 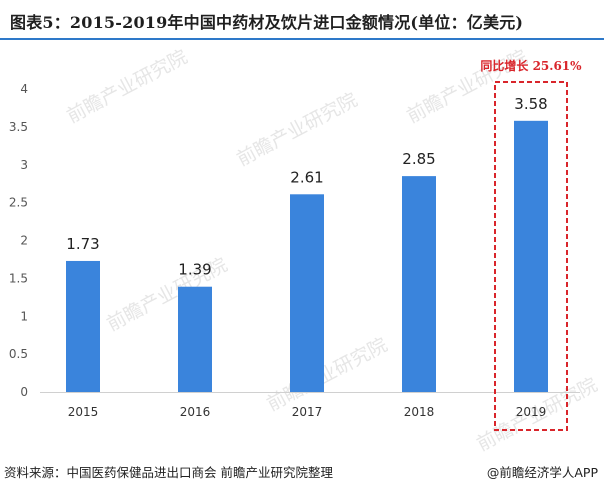 I want to click on x-tick-label: 2017, so click(x=307, y=412).